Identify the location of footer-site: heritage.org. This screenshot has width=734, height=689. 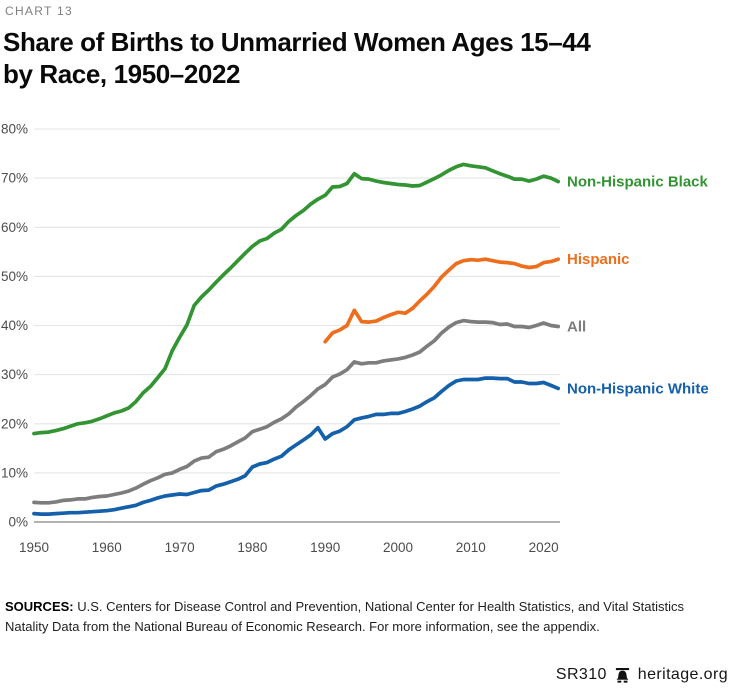
(682, 674).